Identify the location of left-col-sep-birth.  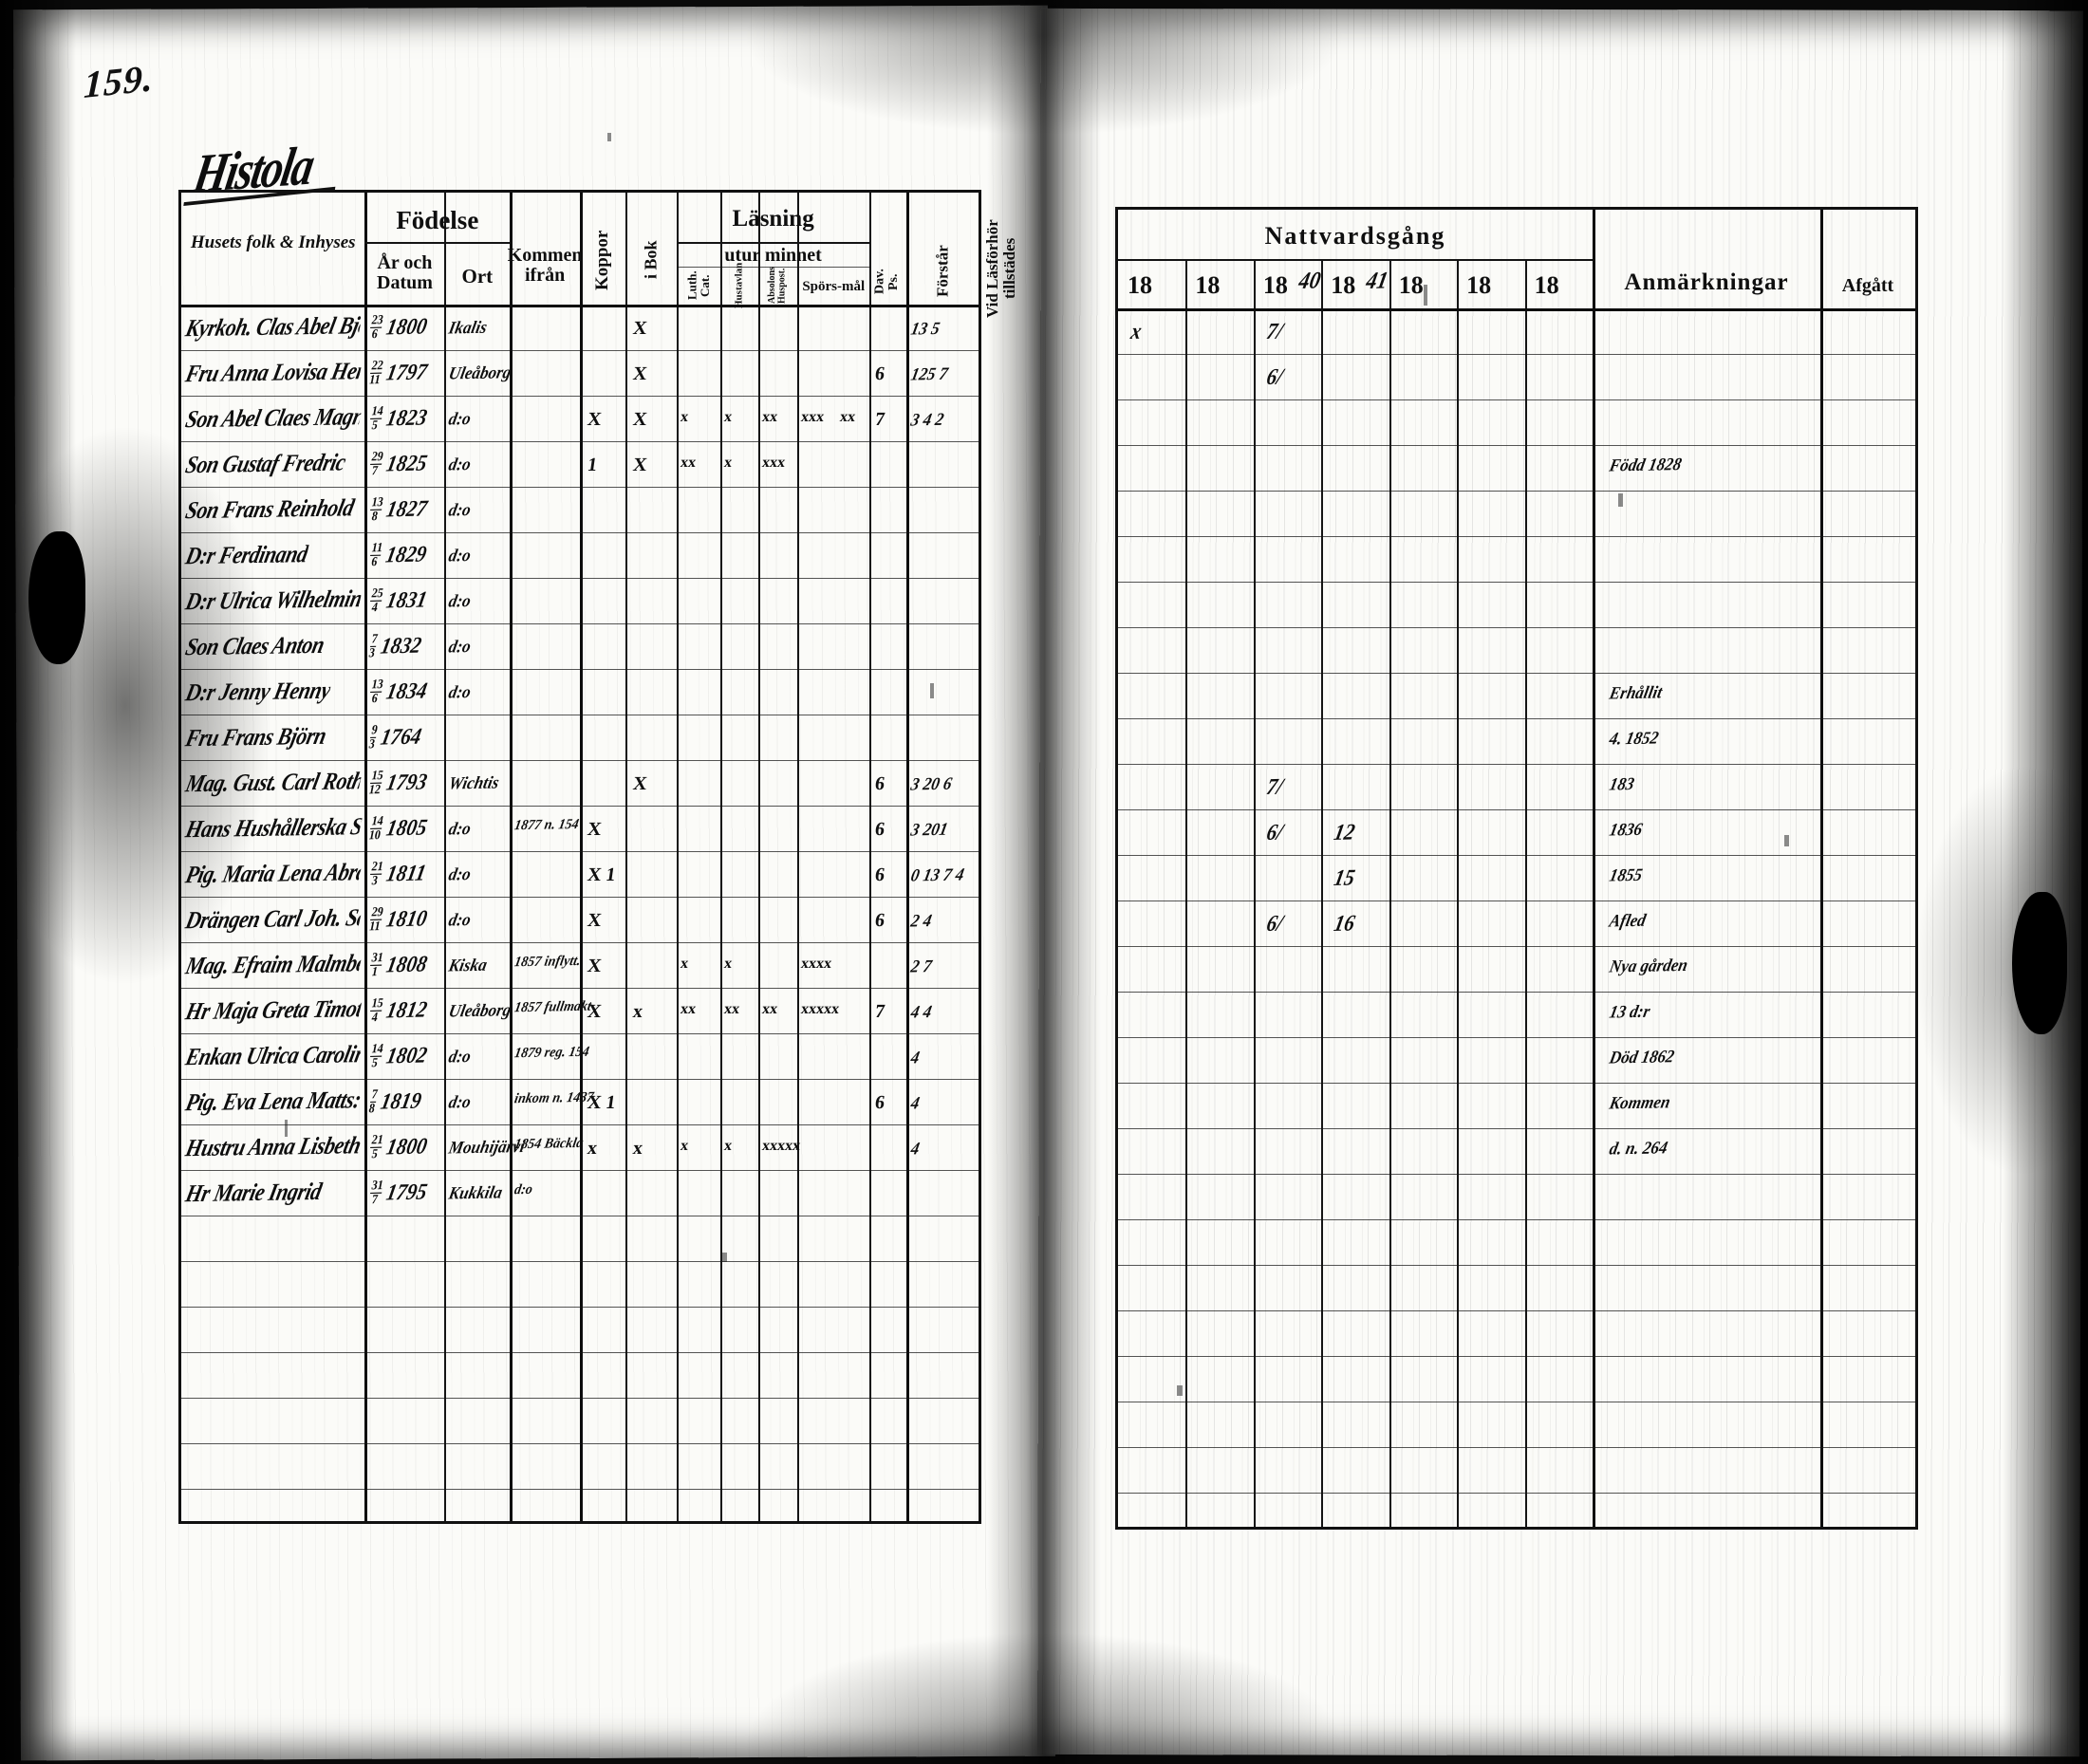
(366, 857).